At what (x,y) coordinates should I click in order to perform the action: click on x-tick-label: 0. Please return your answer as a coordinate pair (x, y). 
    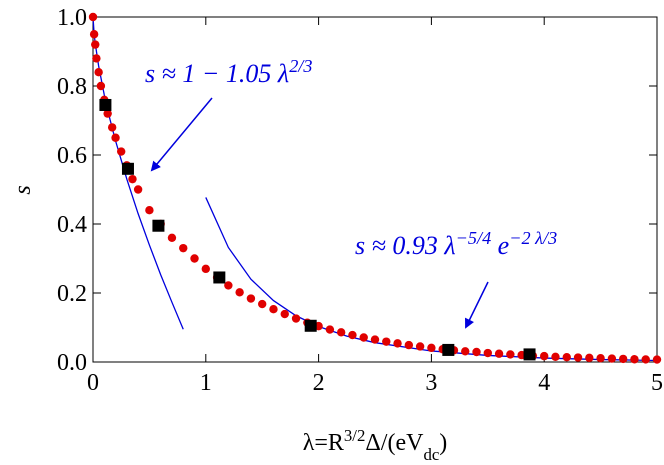
    Looking at the image, I should click on (93, 383).